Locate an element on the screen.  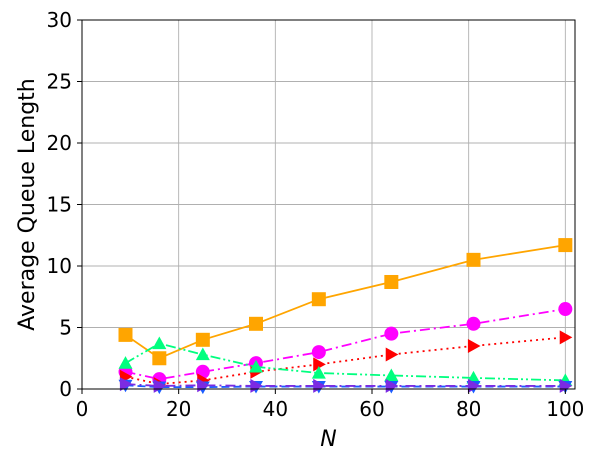
x-tick-label: 0 is located at coordinates (82, 409).